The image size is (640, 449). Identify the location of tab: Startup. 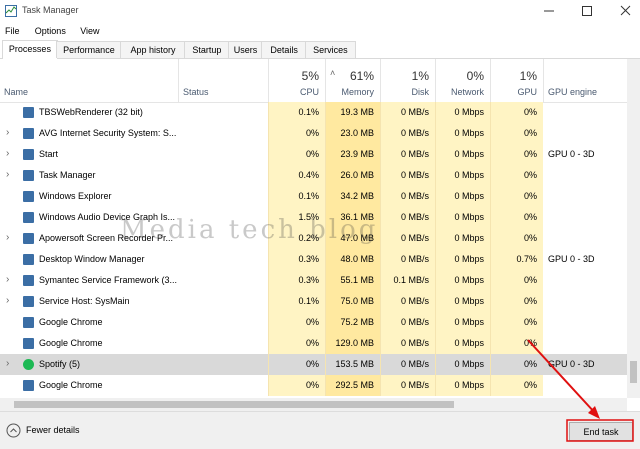
(207, 49).